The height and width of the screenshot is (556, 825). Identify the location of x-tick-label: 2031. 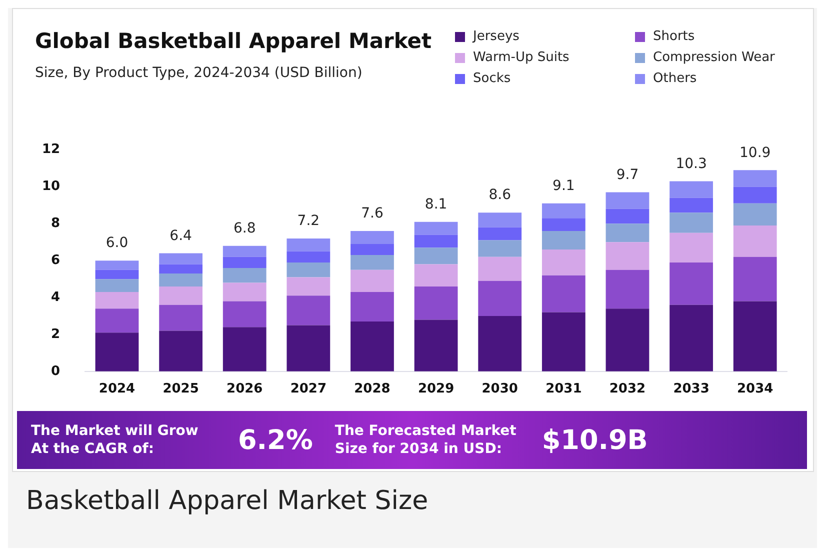
(564, 389).